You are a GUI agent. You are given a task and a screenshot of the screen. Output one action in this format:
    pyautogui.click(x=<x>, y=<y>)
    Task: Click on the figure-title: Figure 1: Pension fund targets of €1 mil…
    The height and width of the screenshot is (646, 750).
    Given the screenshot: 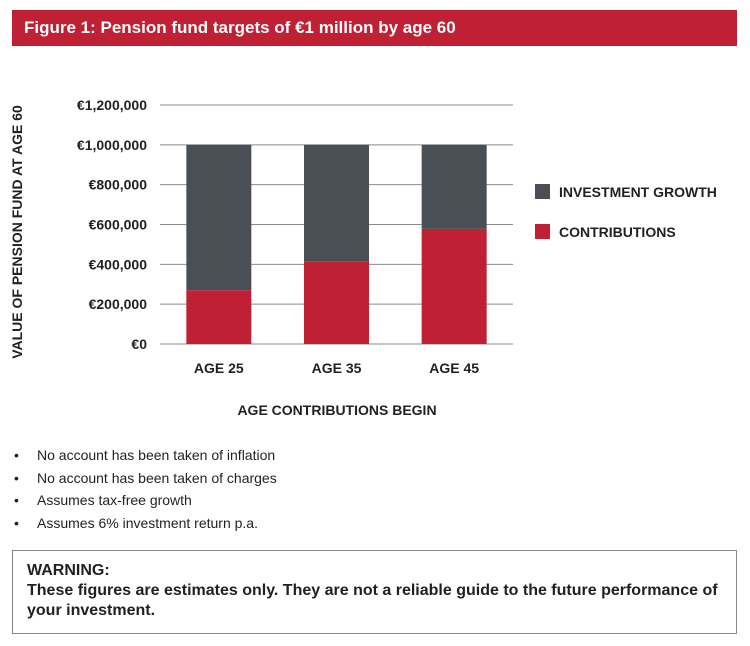 What is the action you would take?
    pyautogui.click(x=374, y=28)
    